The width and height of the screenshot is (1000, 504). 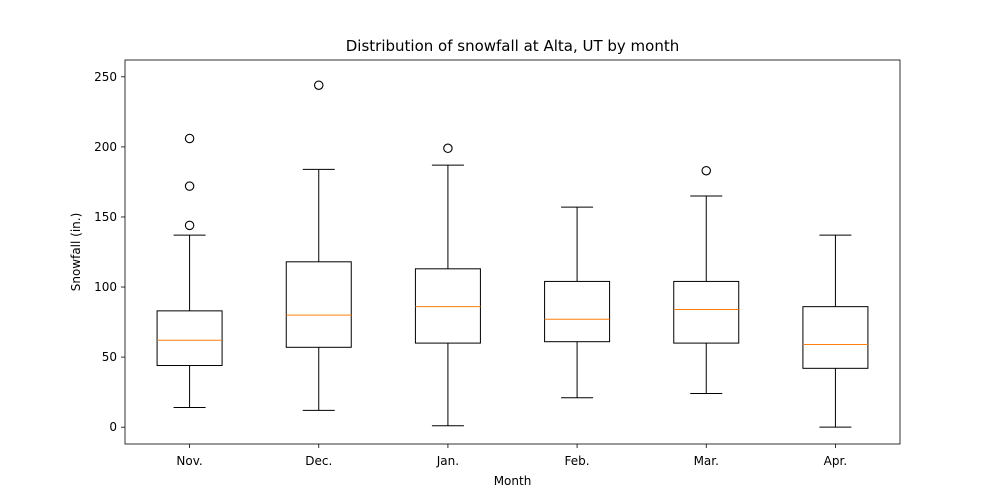 I want to click on x-tick-label: Mar., so click(x=706, y=461).